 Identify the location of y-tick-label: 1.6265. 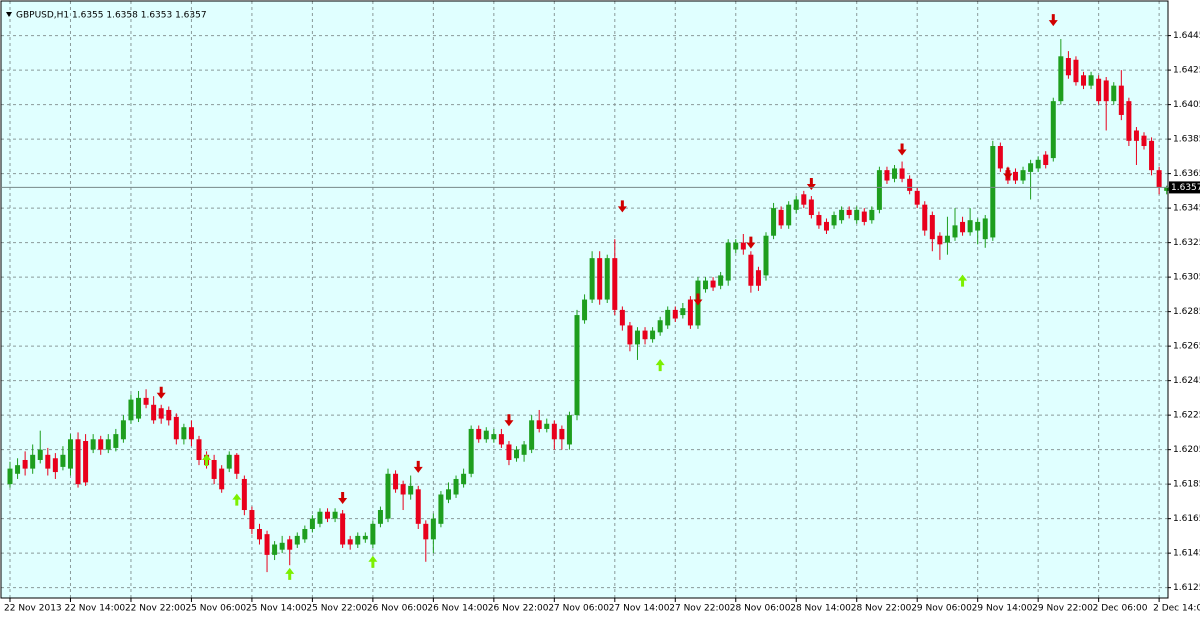
(1186, 347).